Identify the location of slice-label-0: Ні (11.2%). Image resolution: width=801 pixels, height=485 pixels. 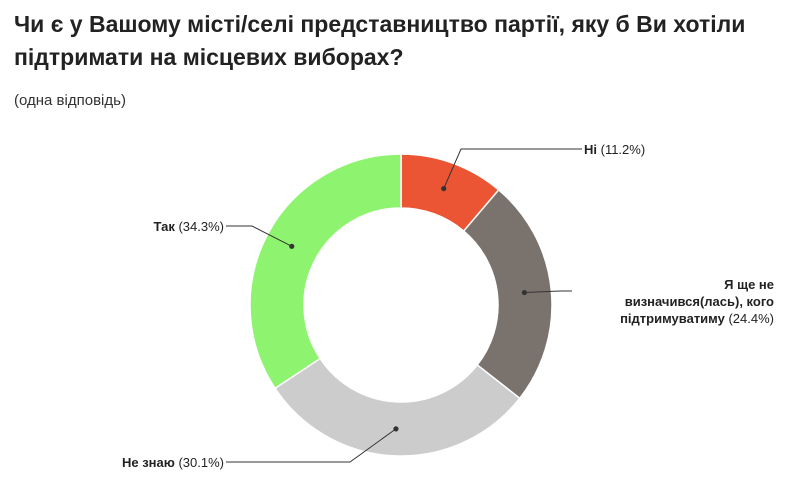
(614, 149).